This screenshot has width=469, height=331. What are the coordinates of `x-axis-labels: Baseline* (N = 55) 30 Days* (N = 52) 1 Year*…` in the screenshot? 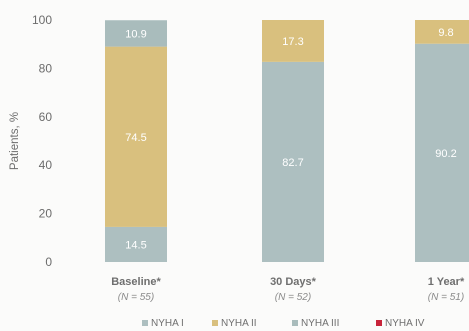 It's located at (288, 289).